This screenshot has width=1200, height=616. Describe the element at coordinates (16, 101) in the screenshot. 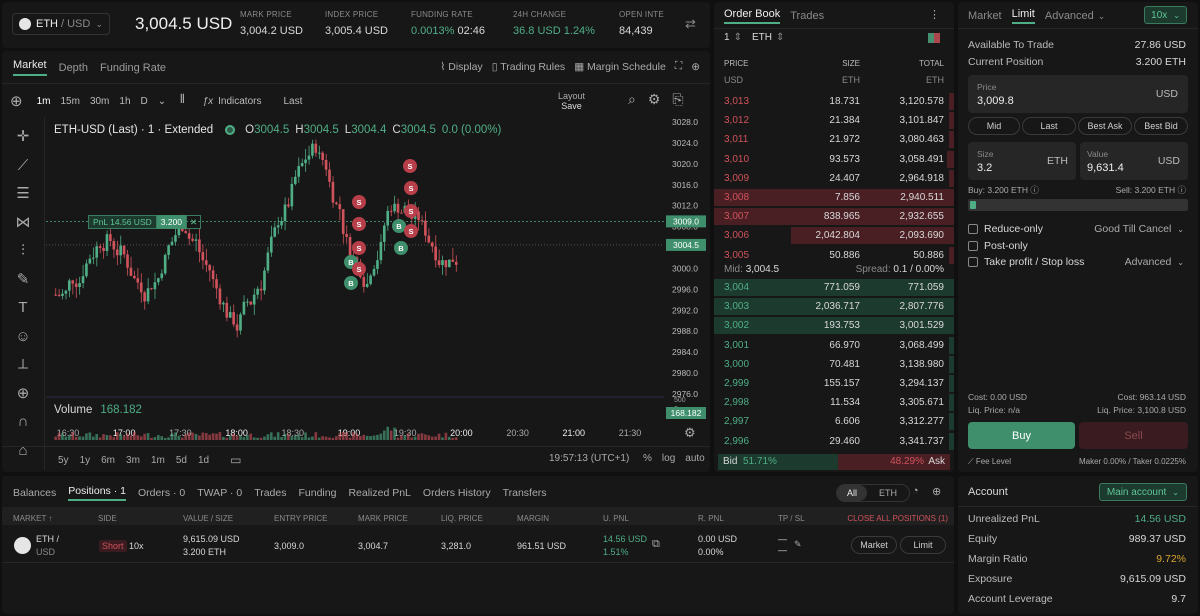

I see `add-indicator-icon: ⊕` at that location.